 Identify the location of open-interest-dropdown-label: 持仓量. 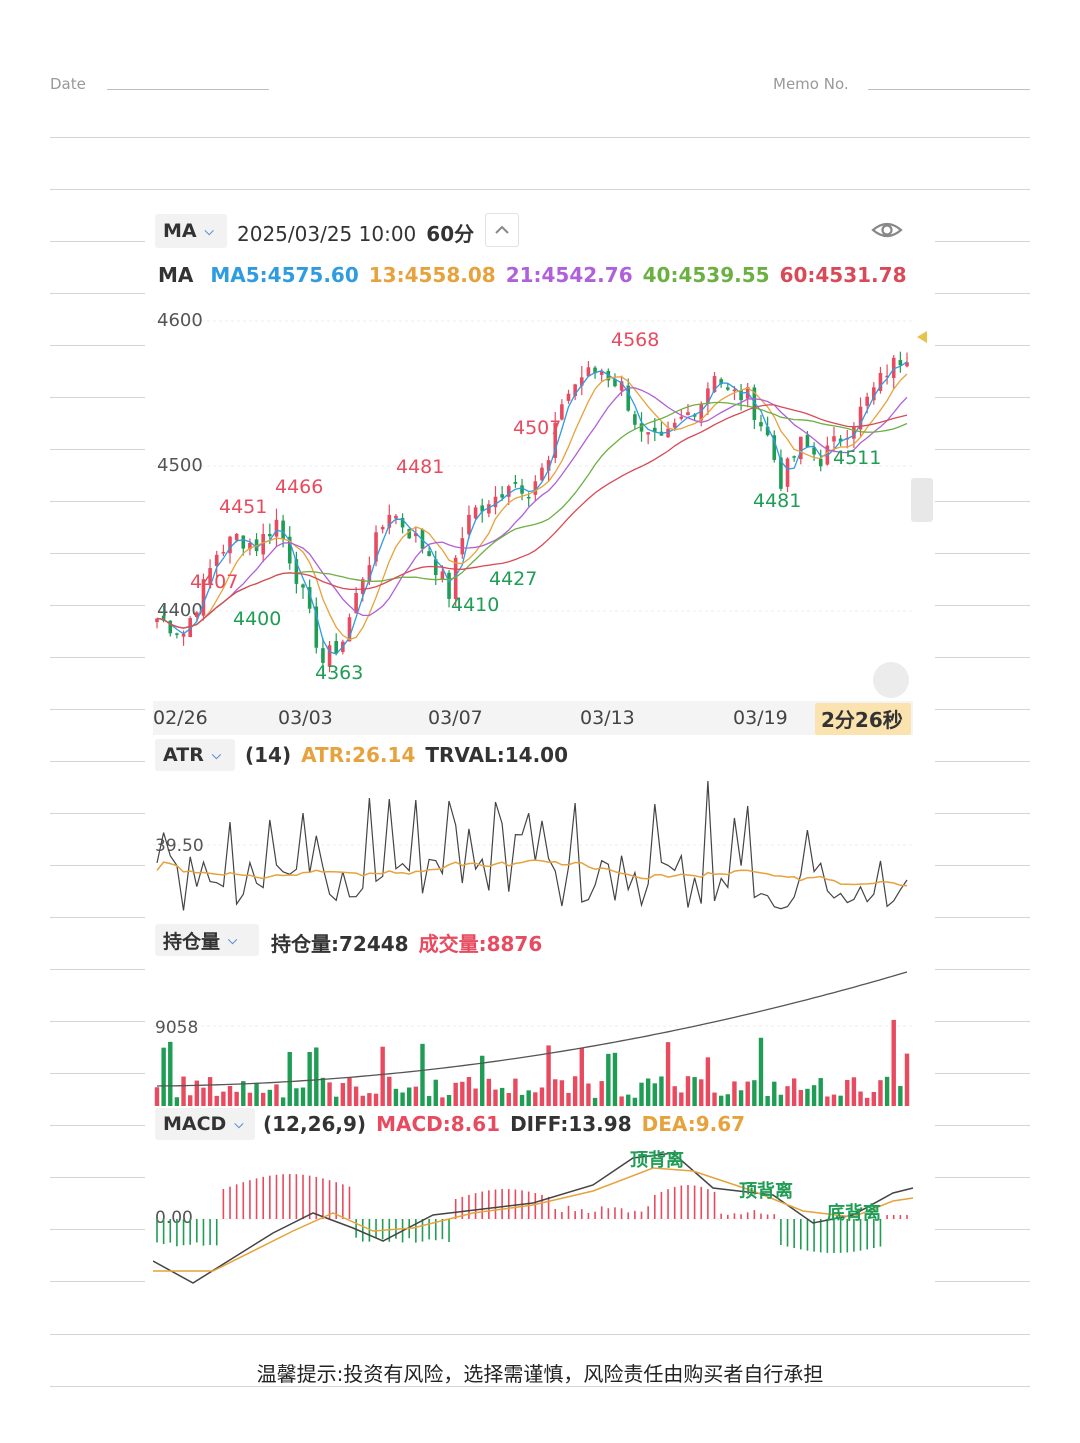
(192, 941).